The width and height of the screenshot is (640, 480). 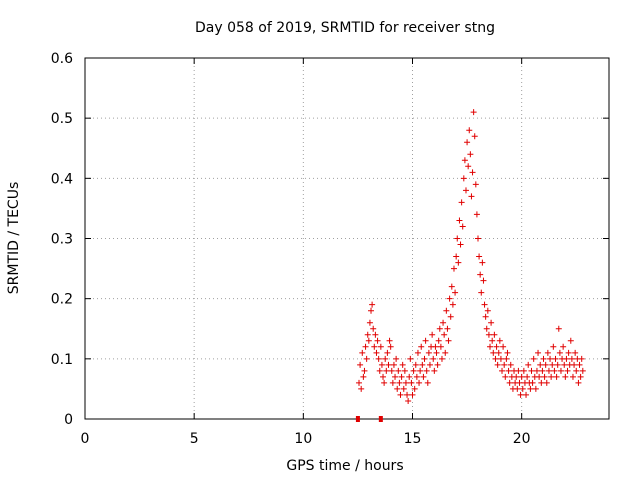 What do you see at coordinates (62, 179) in the screenshot?
I see `y-tick-label: 0.4` at bounding box center [62, 179].